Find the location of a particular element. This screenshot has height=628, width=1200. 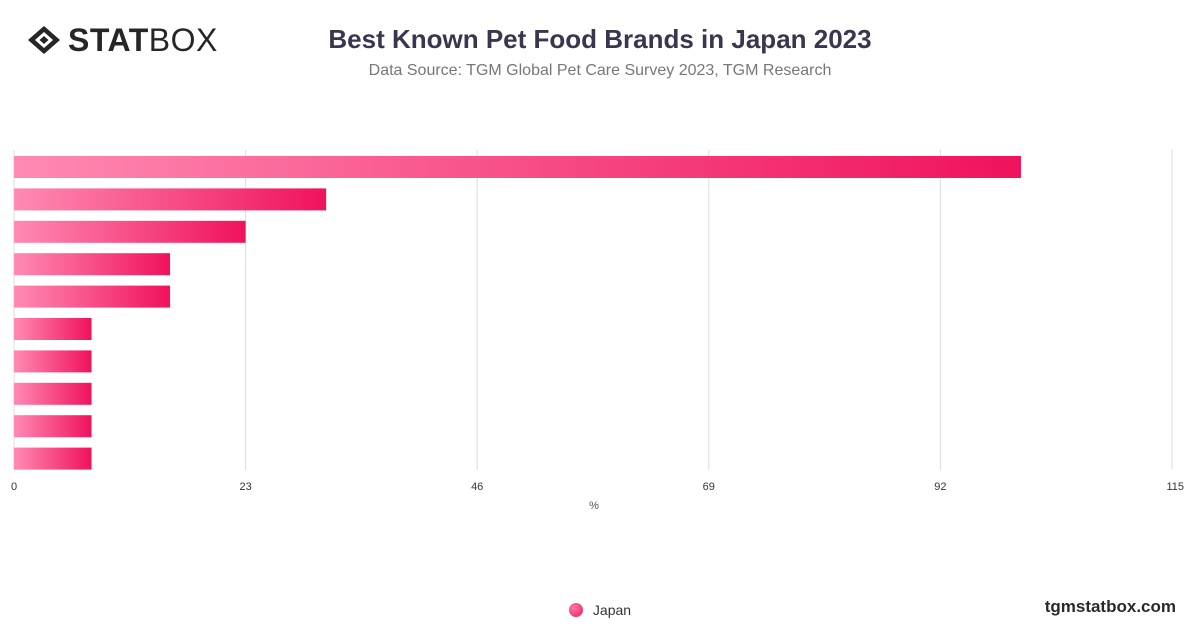

x-tick-label-1: 23 is located at coordinates (245, 487).